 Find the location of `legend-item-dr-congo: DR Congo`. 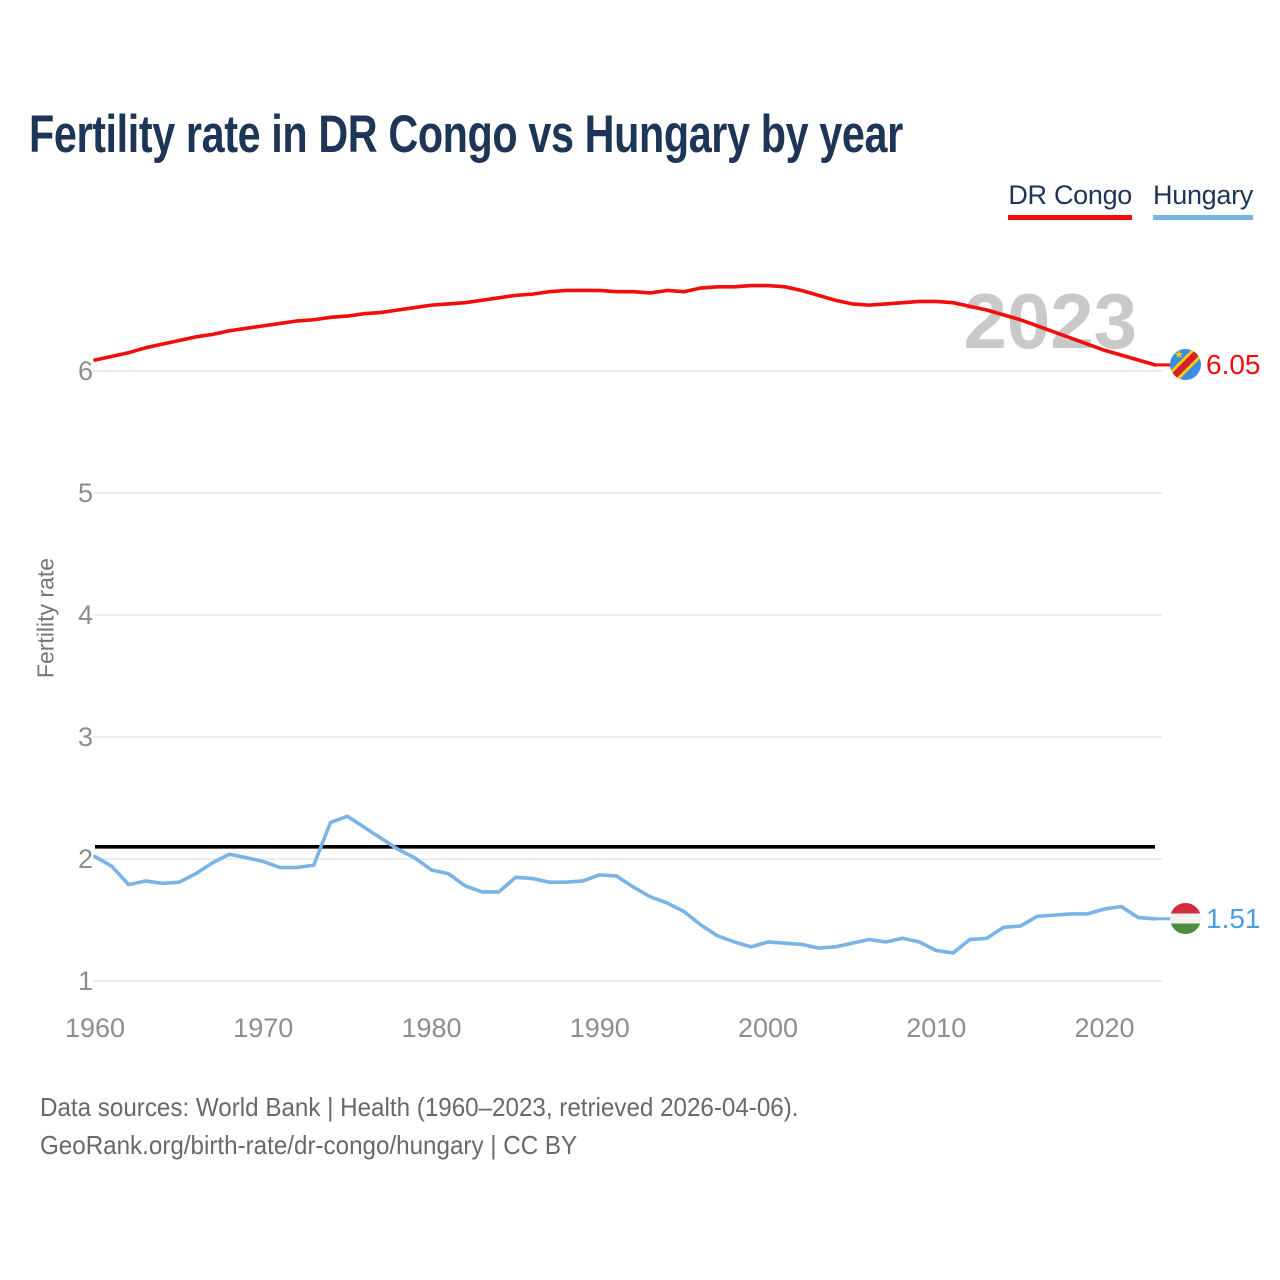

legend-item-dr-congo: DR Congo is located at coordinates (1070, 201).